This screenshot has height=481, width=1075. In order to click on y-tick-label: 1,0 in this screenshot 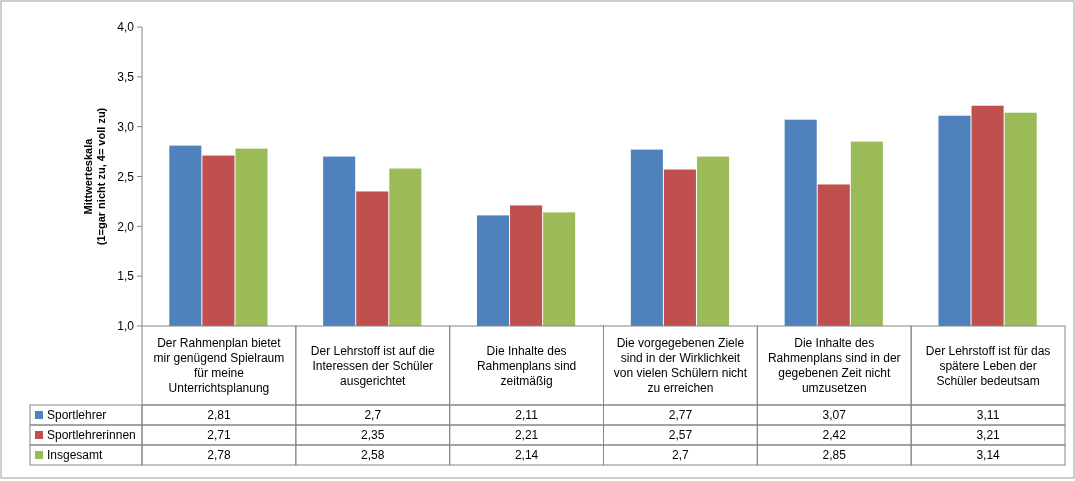, I will do `click(126, 326)`.